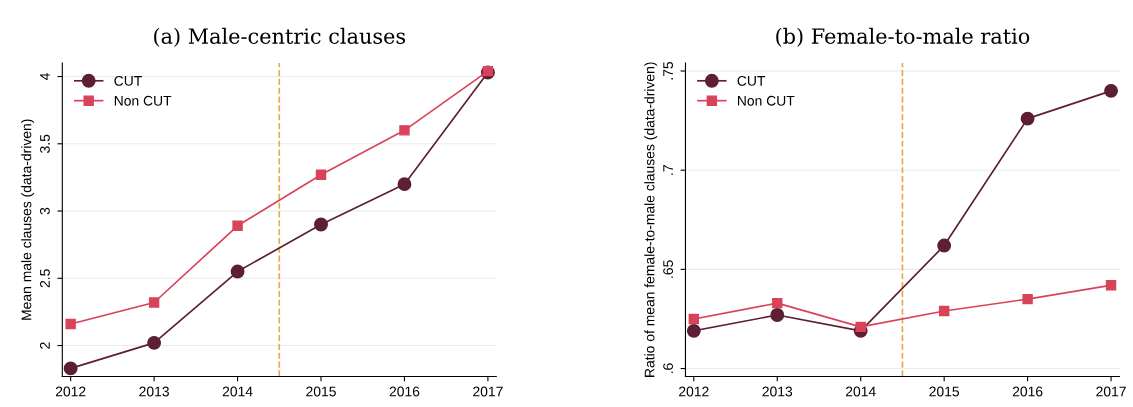 The height and width of the screenshot is (407, 1133). Describe the element at coordinates (45, 278) in the screenshot. I see `y-tick-label: 2.5` at that location.